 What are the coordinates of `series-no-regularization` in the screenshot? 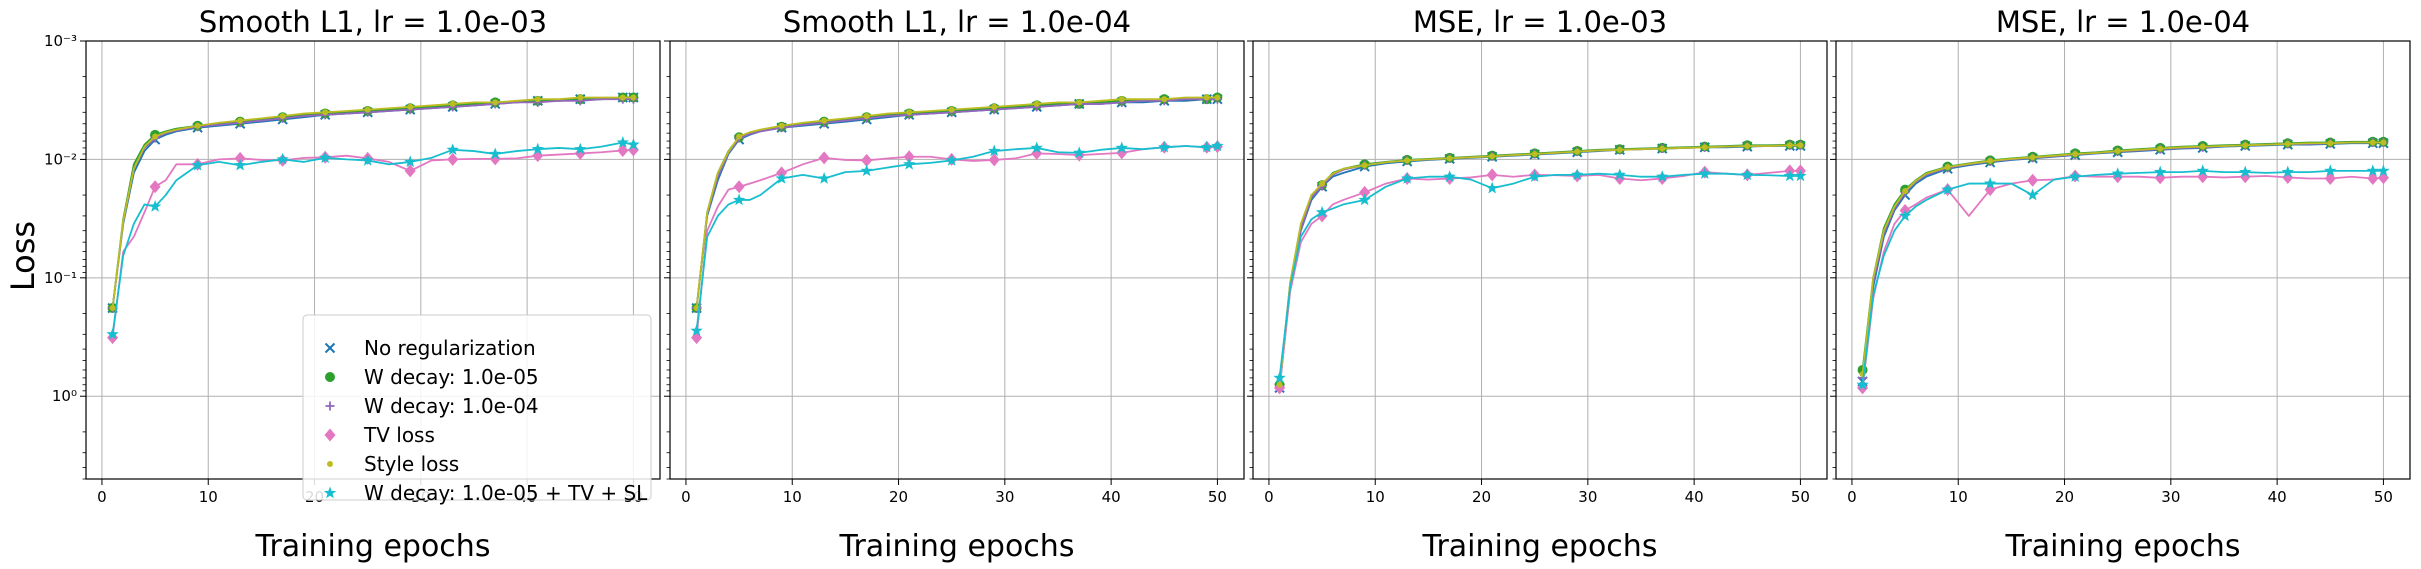 It's located at (2123, 262).